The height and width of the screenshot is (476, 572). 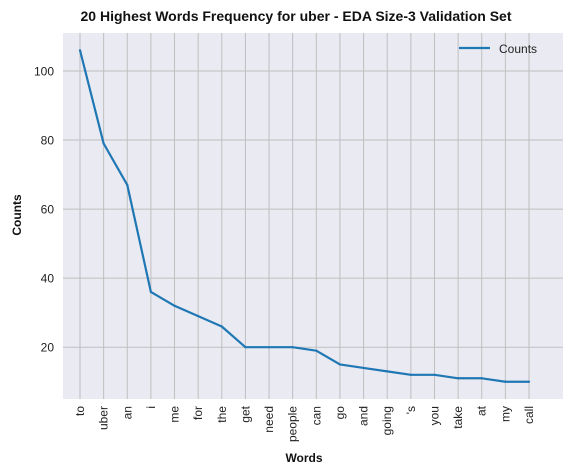 What do you see at coordinates (505, 414) in the screenshot?
I see `x-tick-label: my` at bounding box center [505, 414].